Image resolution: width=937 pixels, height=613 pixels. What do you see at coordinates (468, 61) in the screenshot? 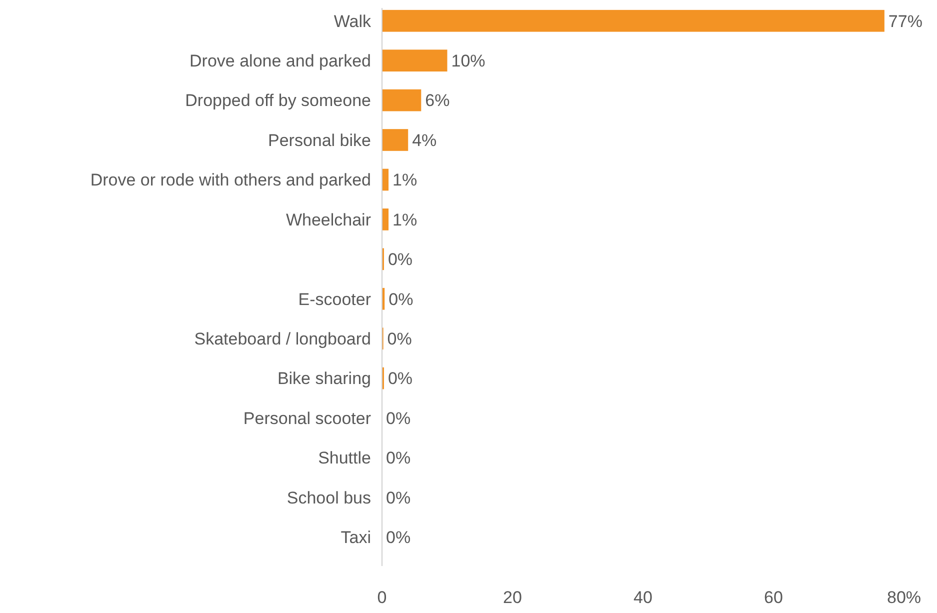
I see `data-label: 10%` at bounding box center [468, 61].